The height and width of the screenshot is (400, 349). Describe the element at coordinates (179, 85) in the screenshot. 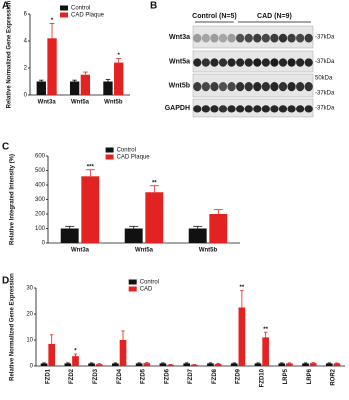

I see `row-label: Wnt5b` at that location.